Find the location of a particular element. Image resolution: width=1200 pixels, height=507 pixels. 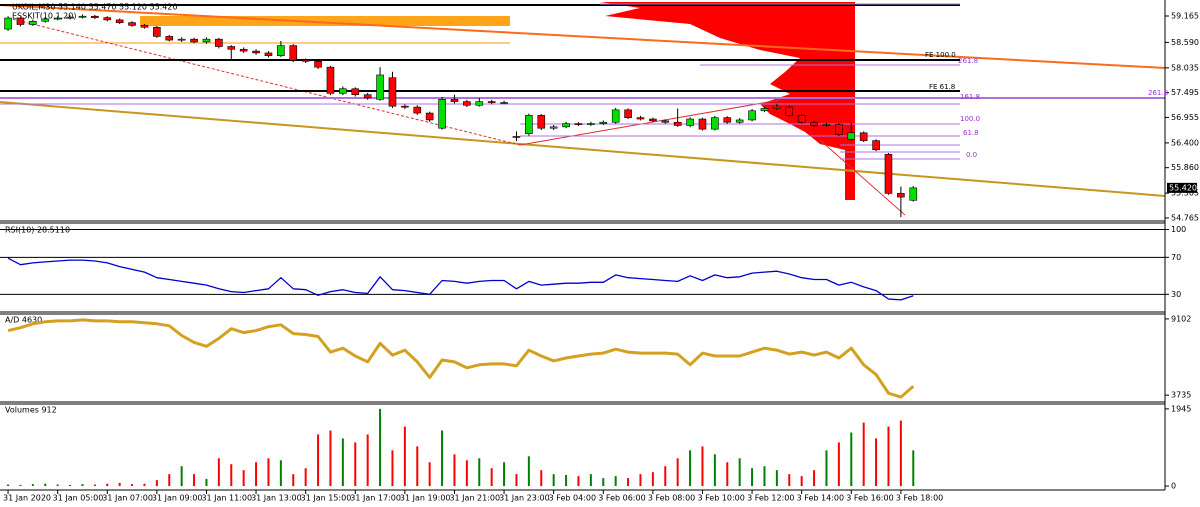

y-tick-label: 100 is located at coordinates (1178, 229).